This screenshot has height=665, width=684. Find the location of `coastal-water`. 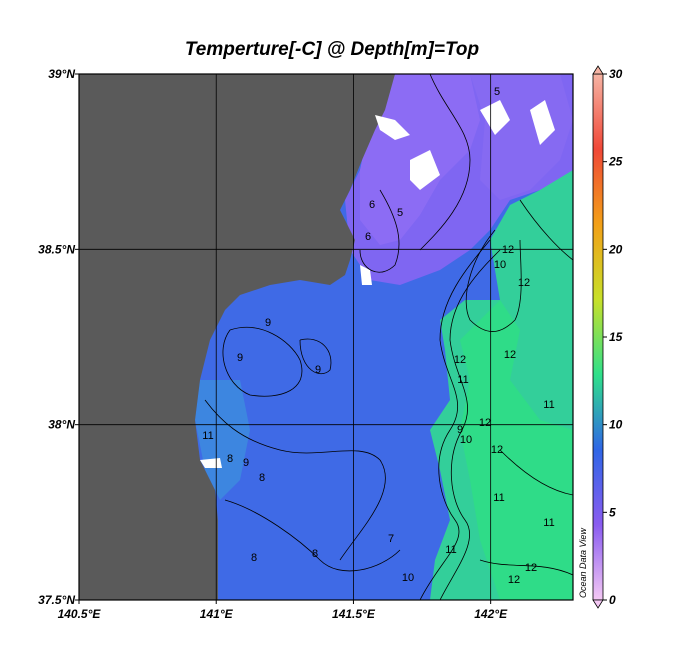

coastal-water is located at coordinates (222, 440).